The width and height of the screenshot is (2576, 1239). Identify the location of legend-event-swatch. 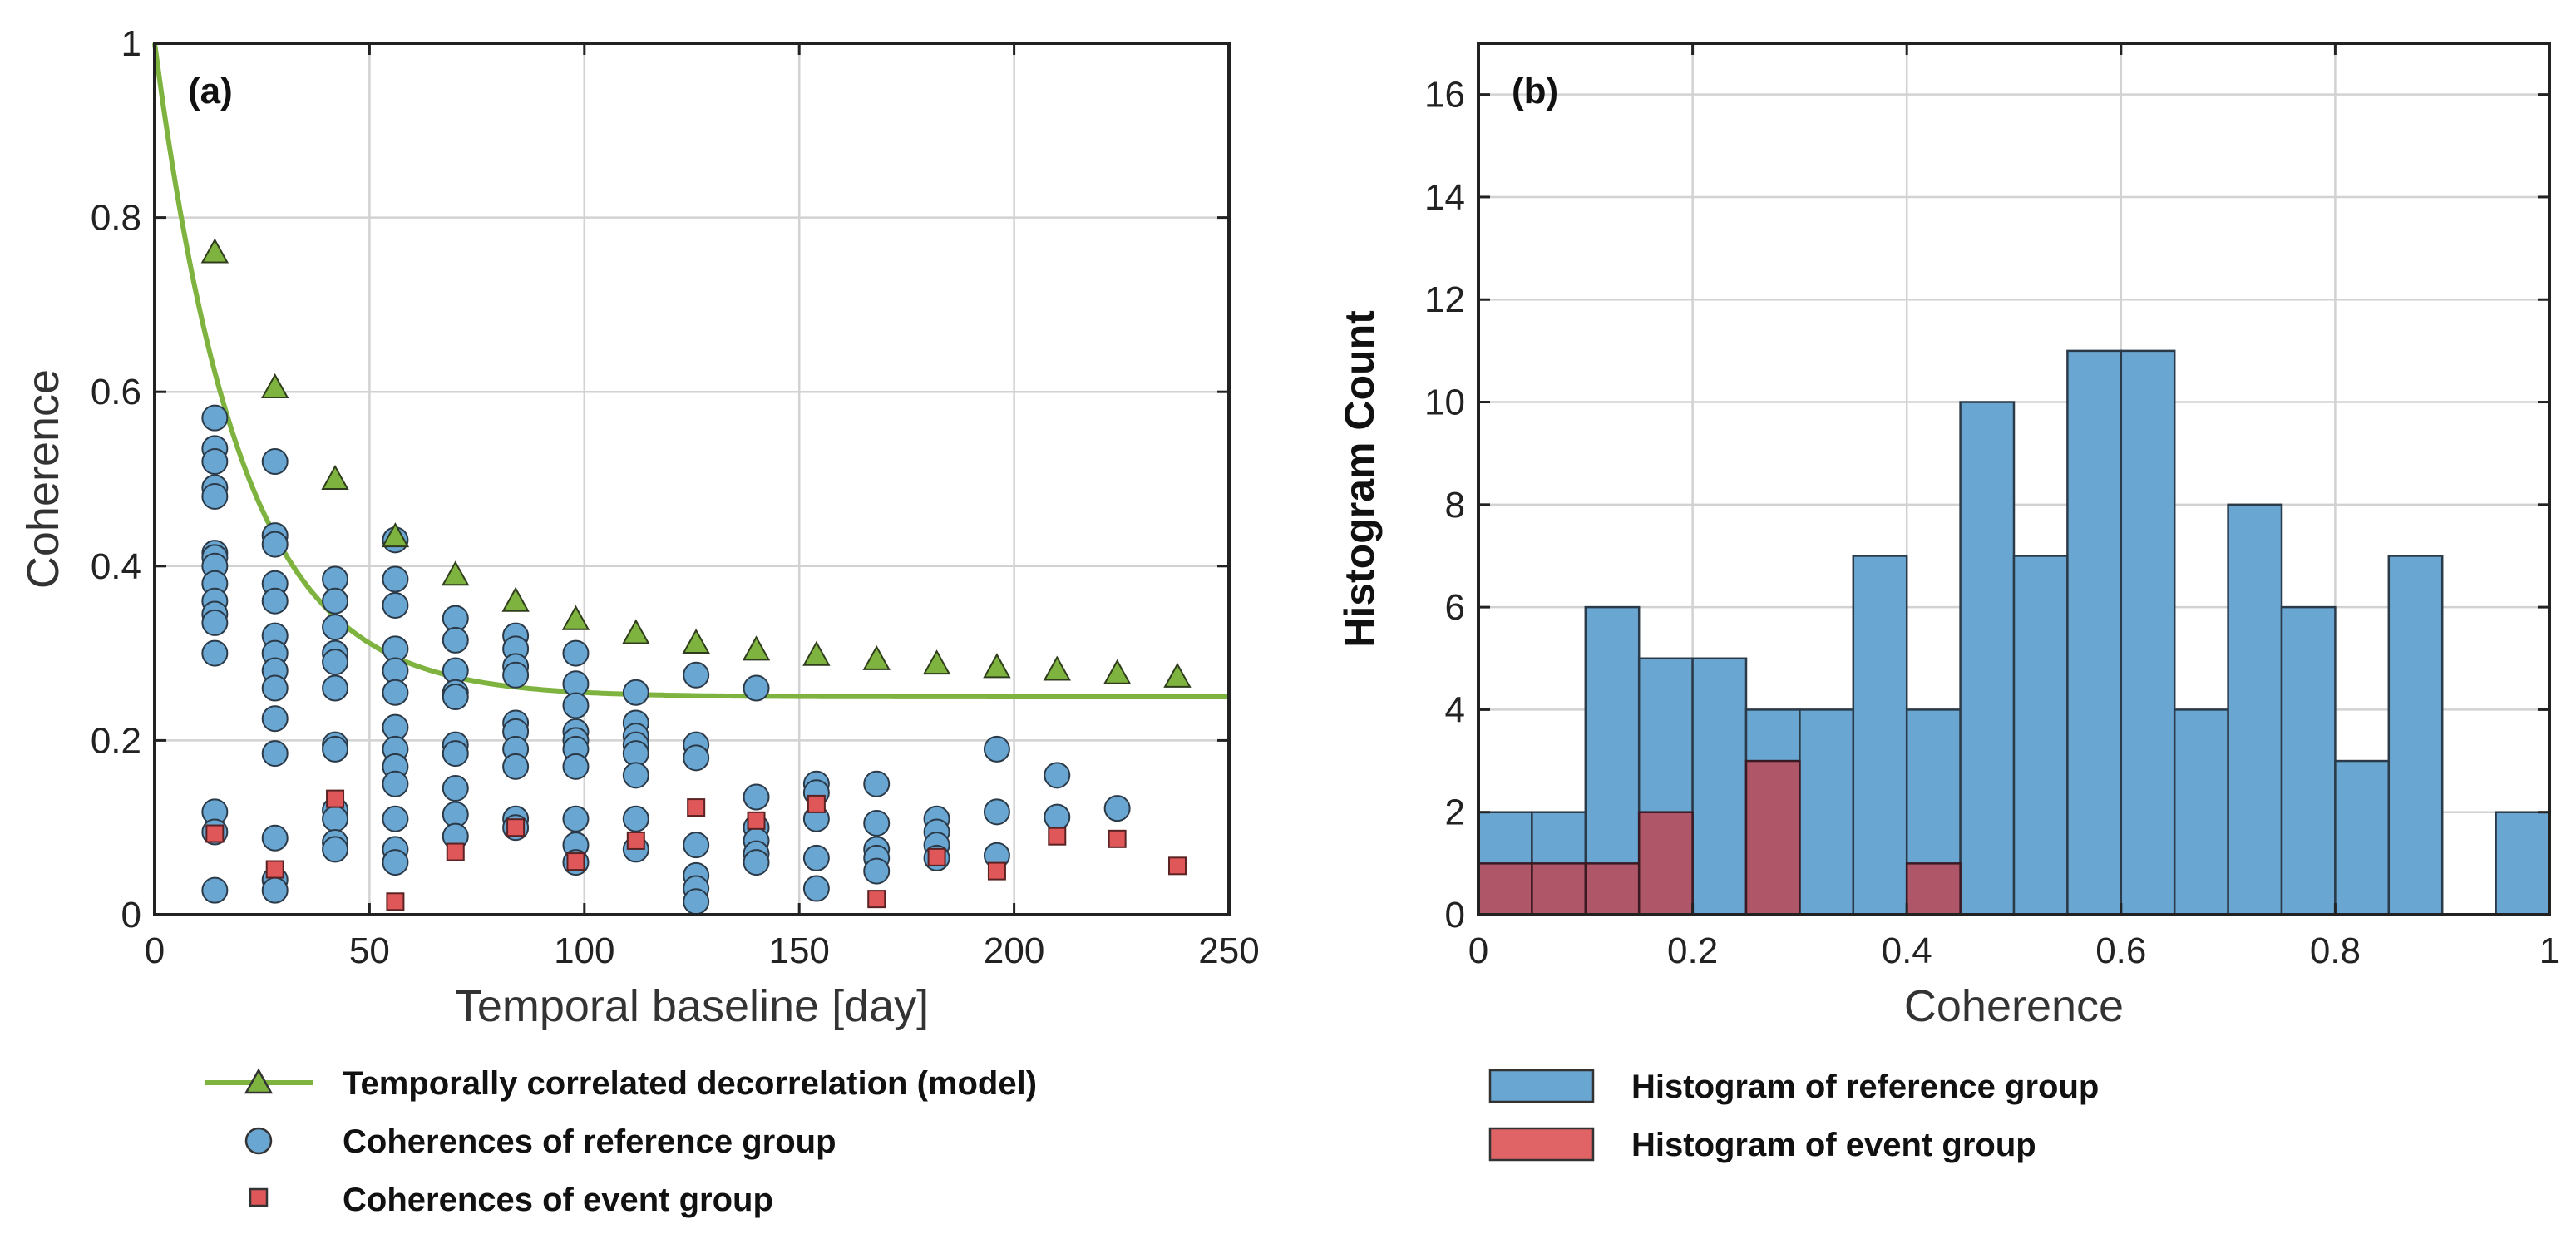
(1541, 1144).